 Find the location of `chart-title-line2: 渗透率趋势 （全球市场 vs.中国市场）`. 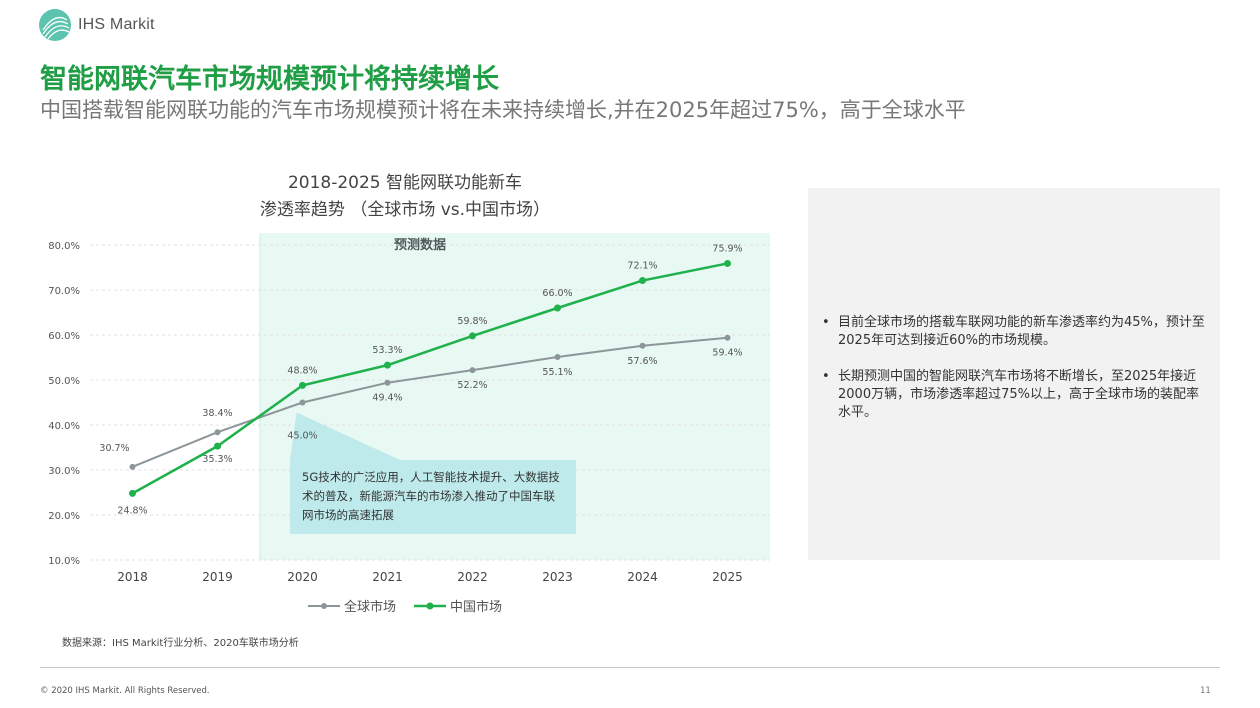

chart-title-line2: 渗透率趋势 （全球市场 vs.中国市场） is located at coordinates (405, 210).